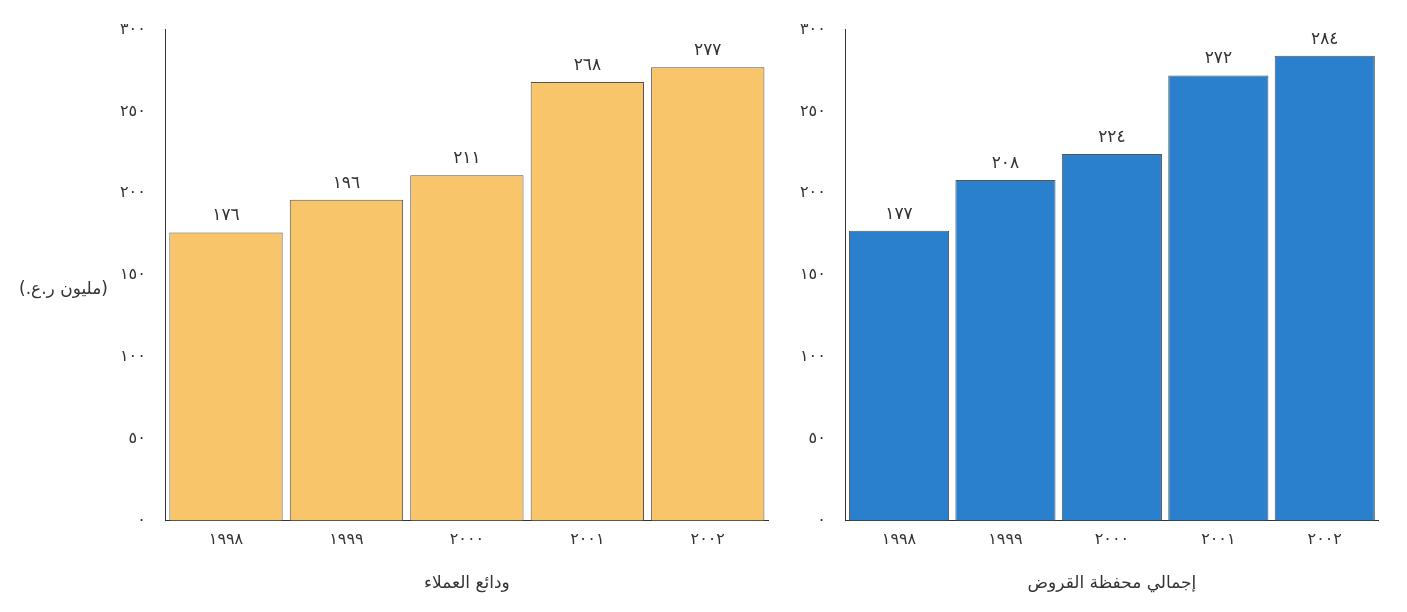  What do you see at coordinates (1325, 37) in the screenshot?
I see `data-label: ٢٨٤` at bounding box center [1325, 37].